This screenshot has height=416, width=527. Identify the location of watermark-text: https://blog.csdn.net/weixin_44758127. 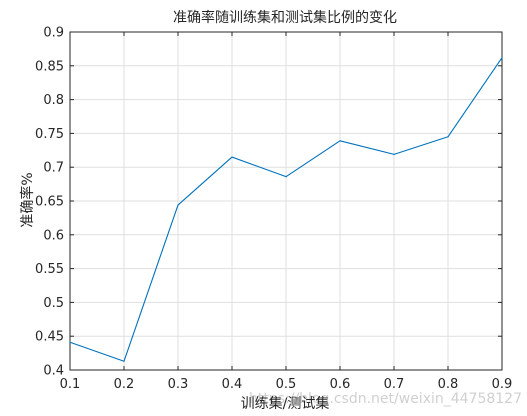
(385, 399).